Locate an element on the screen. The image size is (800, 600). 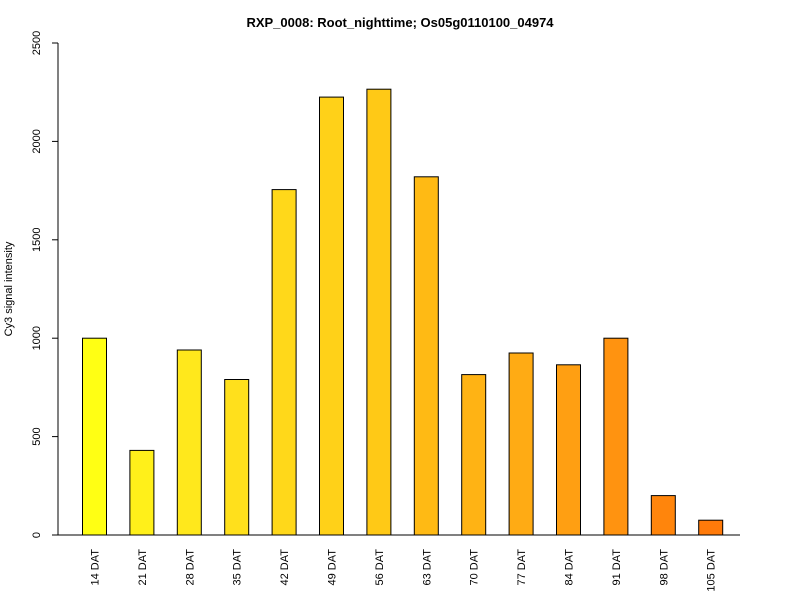
x-tick-label: 77 DAT is located at coordinates (522, 567).